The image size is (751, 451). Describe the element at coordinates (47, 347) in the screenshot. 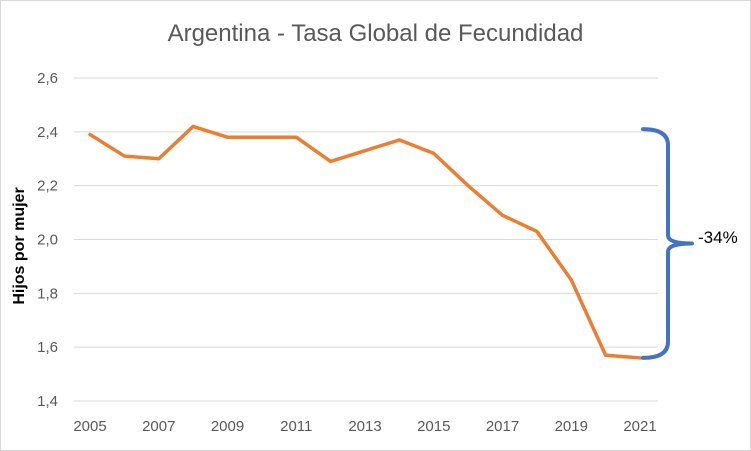

I see `y-tick-label: 1,6` at that location.